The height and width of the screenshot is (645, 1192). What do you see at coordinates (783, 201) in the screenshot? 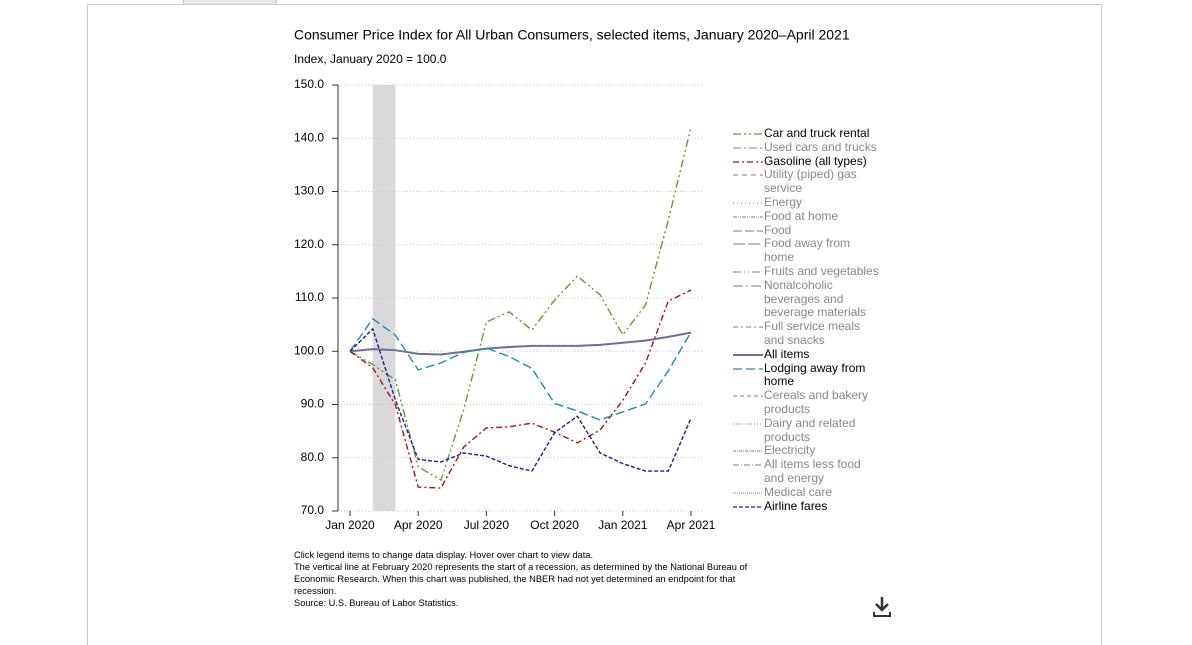
I see `legend-label: Energy` at bounding box center [783, 201].